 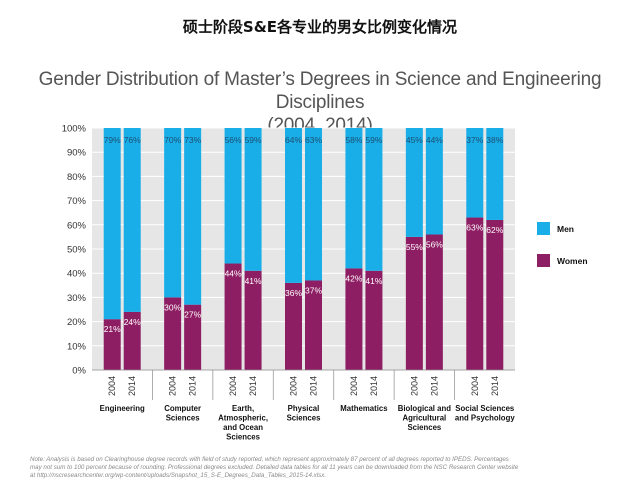 I want to click on men-data-label: 70%, so click(x=172, y=140).